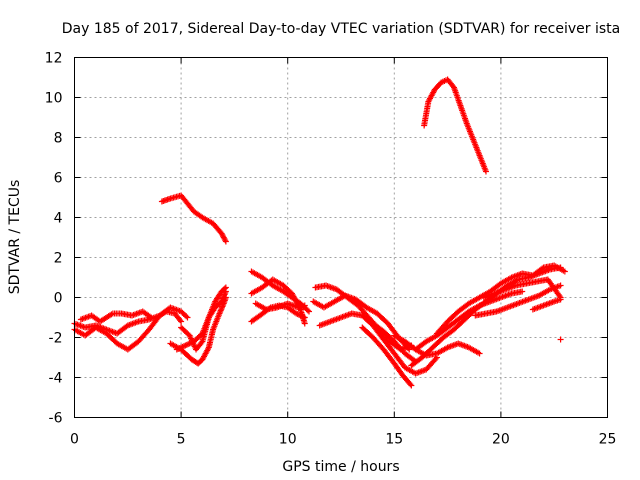 The height and width of the screenshot is (480, 640). What do you see at coordinates (56, 339) in the screenshot?
I see `y-tick-label: -2` at bounding box center [56, 339].